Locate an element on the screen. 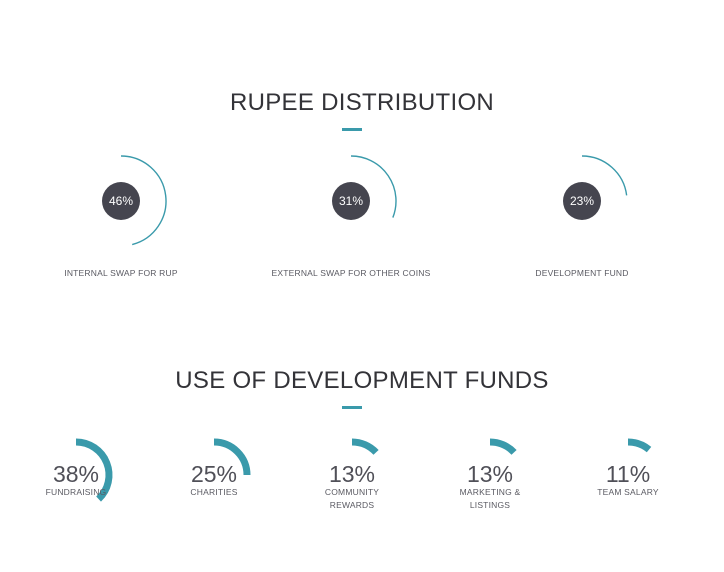 Image resolution: width=724 pixels, height=572 pixels. distribution-item: 31% EXTERNAL SWAP FOR OTHER COINS is located at coordinates (351, 211).